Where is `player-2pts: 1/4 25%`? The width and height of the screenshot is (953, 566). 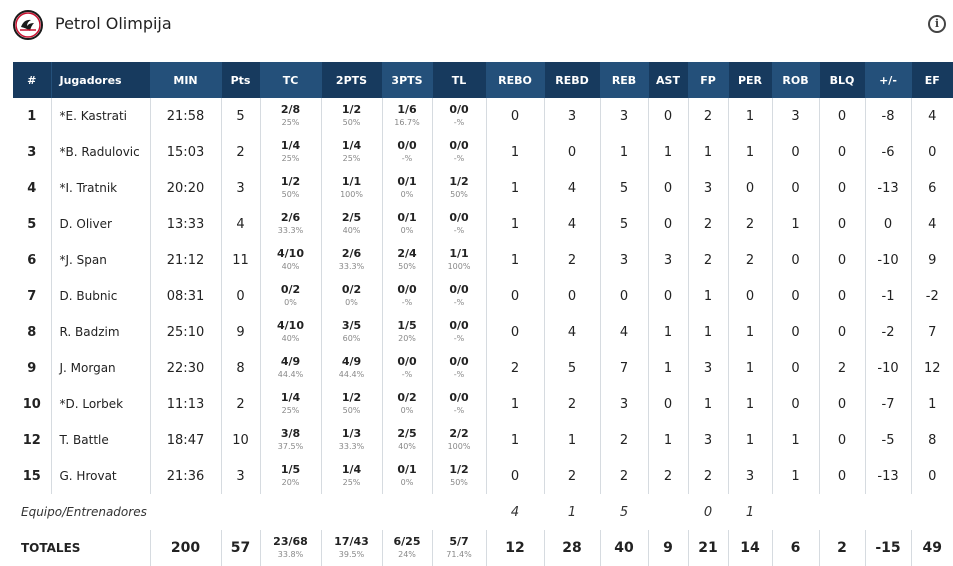 player-2pts: 1/4 25% is located at coordinates (351, 152).